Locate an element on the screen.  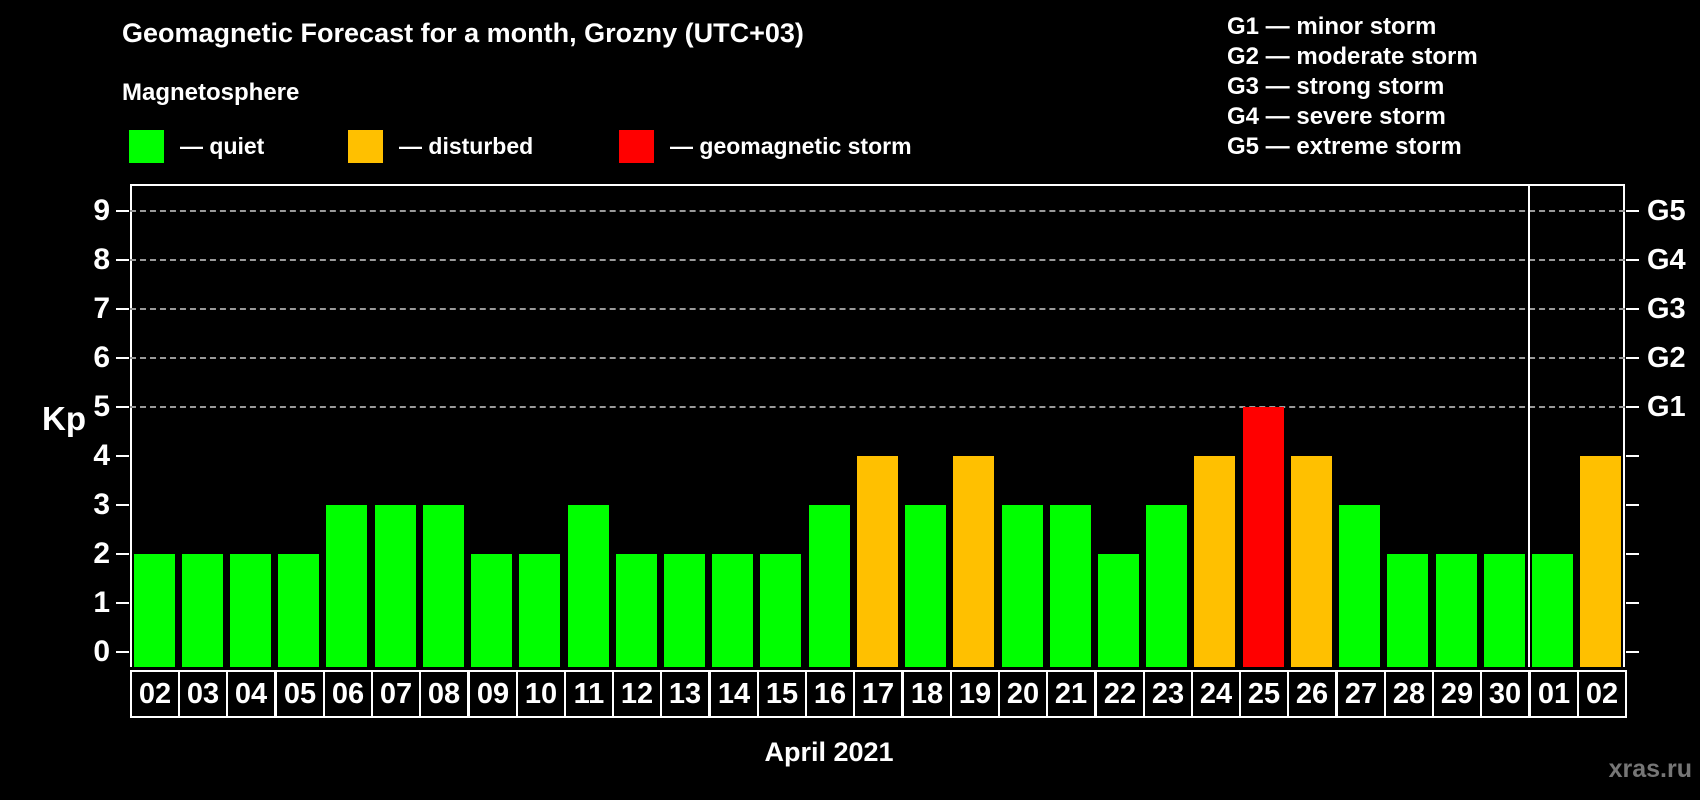
kp-tick-label-6: 6 is located at coordinates (101, 357).